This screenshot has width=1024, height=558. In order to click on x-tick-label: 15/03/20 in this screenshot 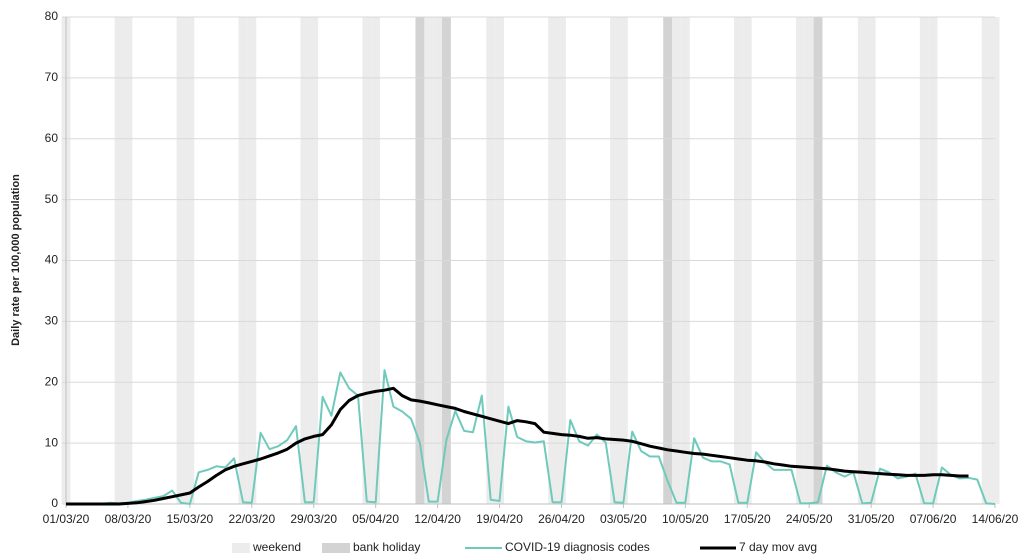, I will do `click(190, 519)`.